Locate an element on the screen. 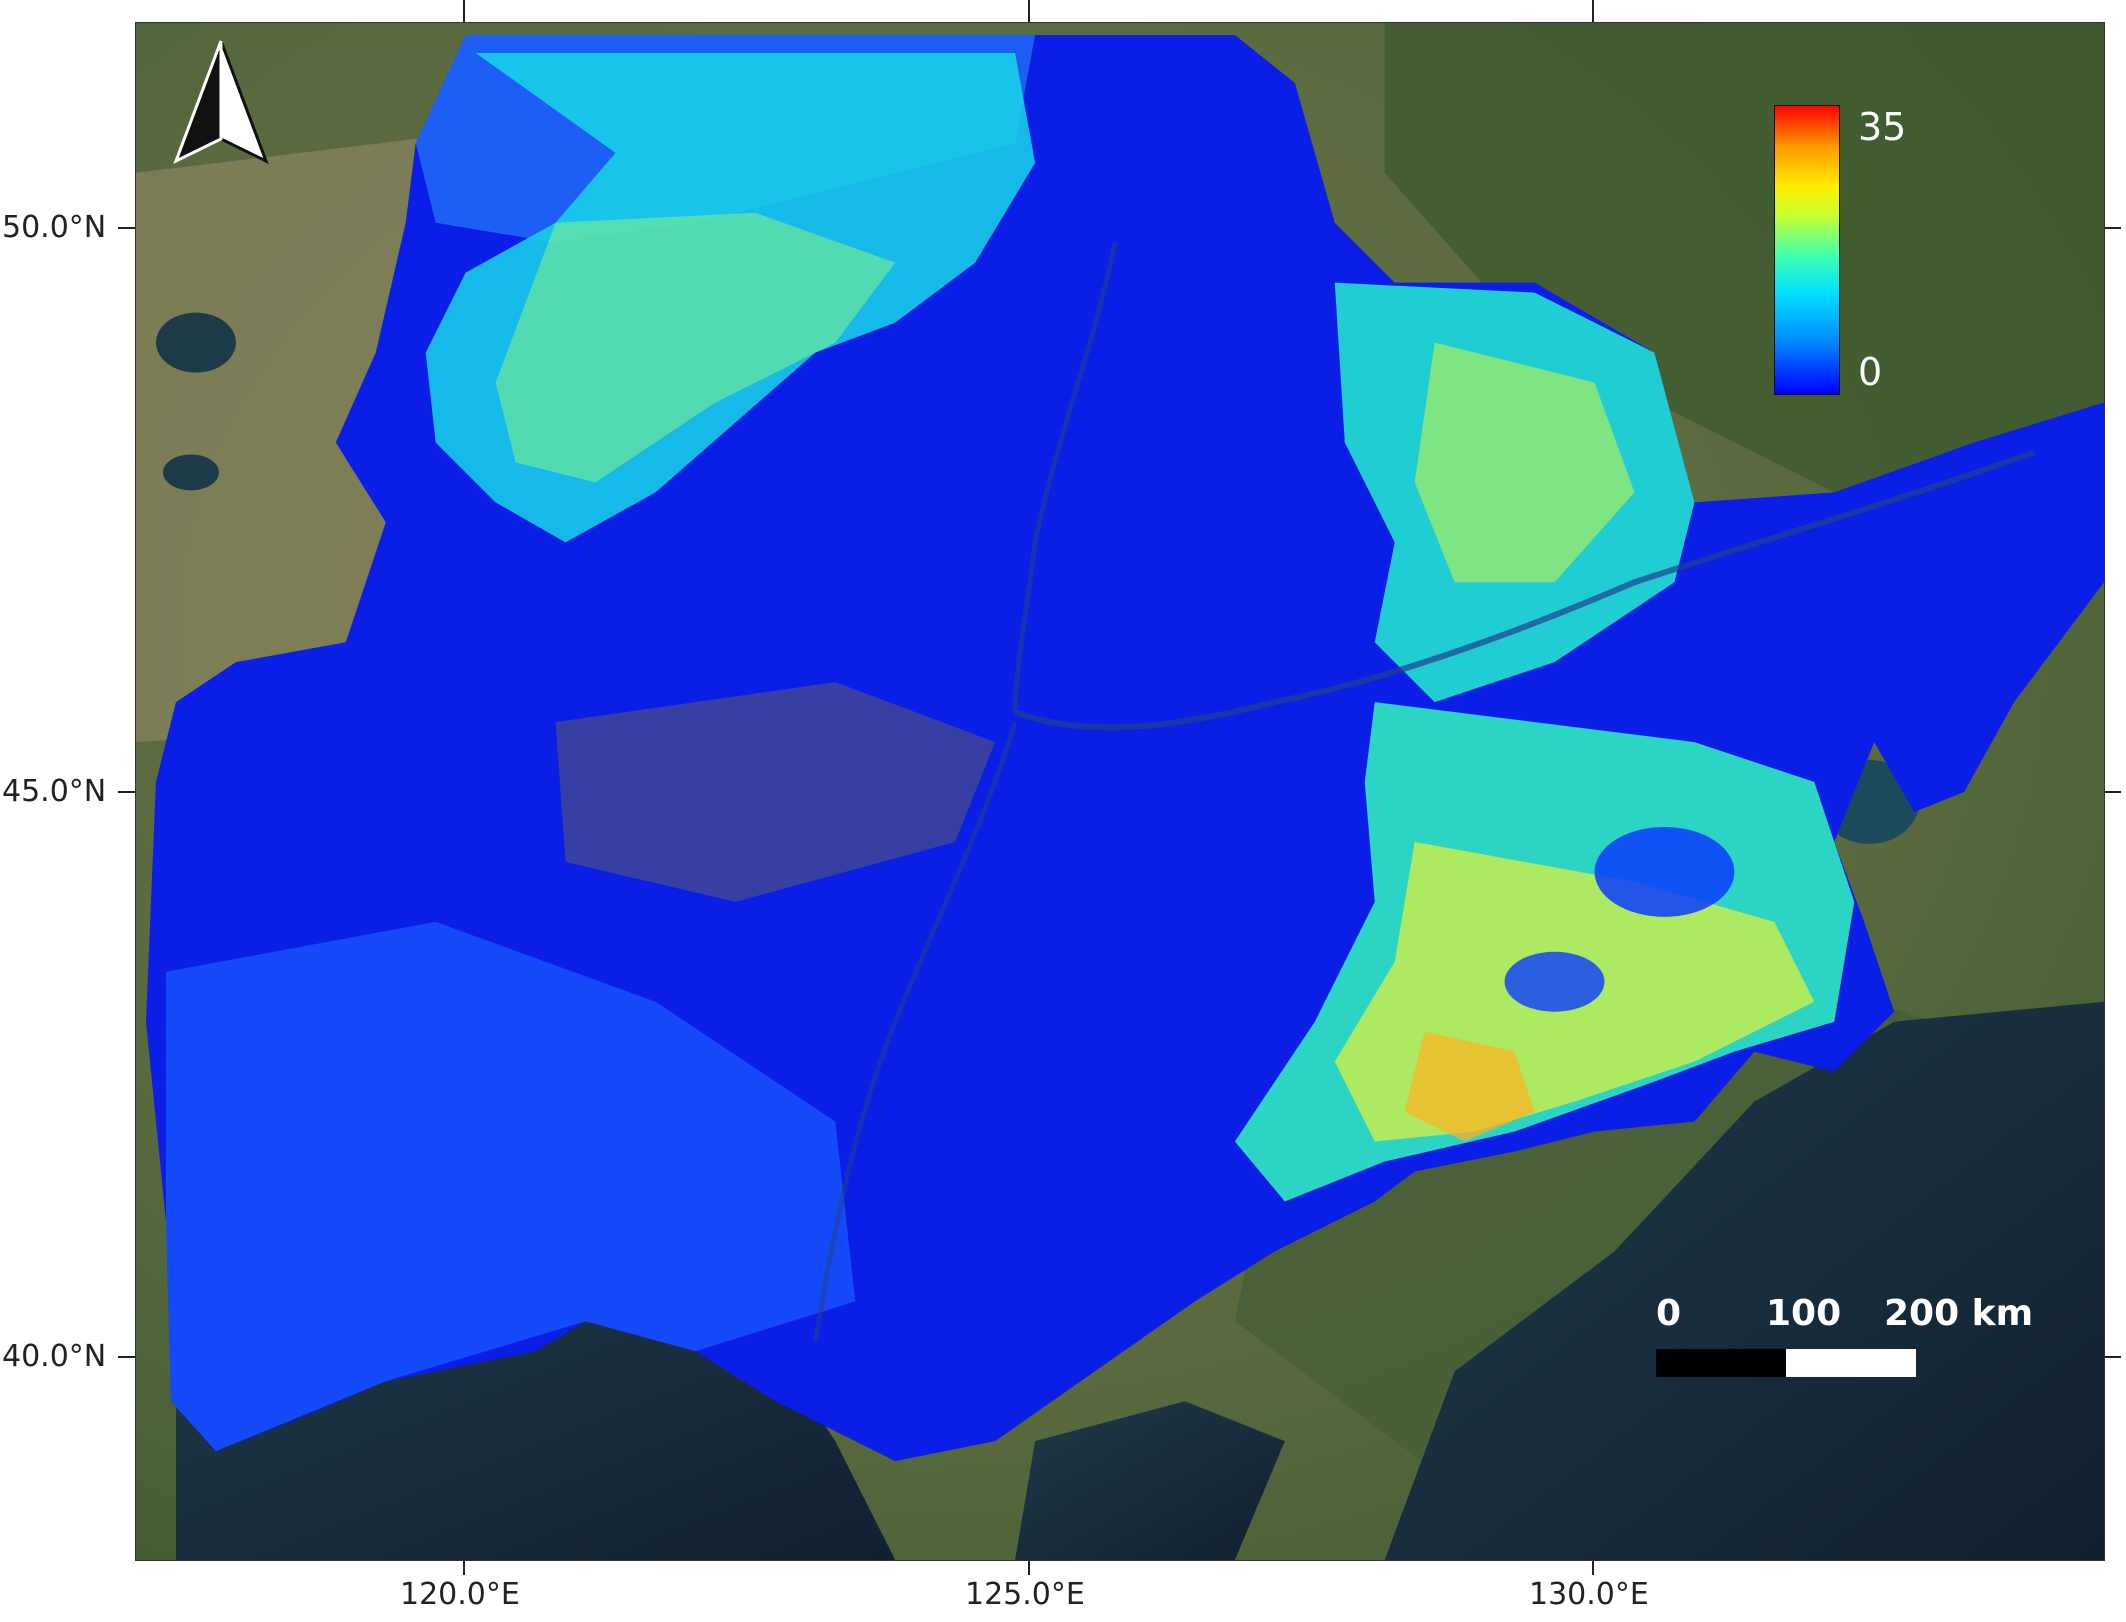  legend-min-label: 0 is located at coordinates (1870, 372).